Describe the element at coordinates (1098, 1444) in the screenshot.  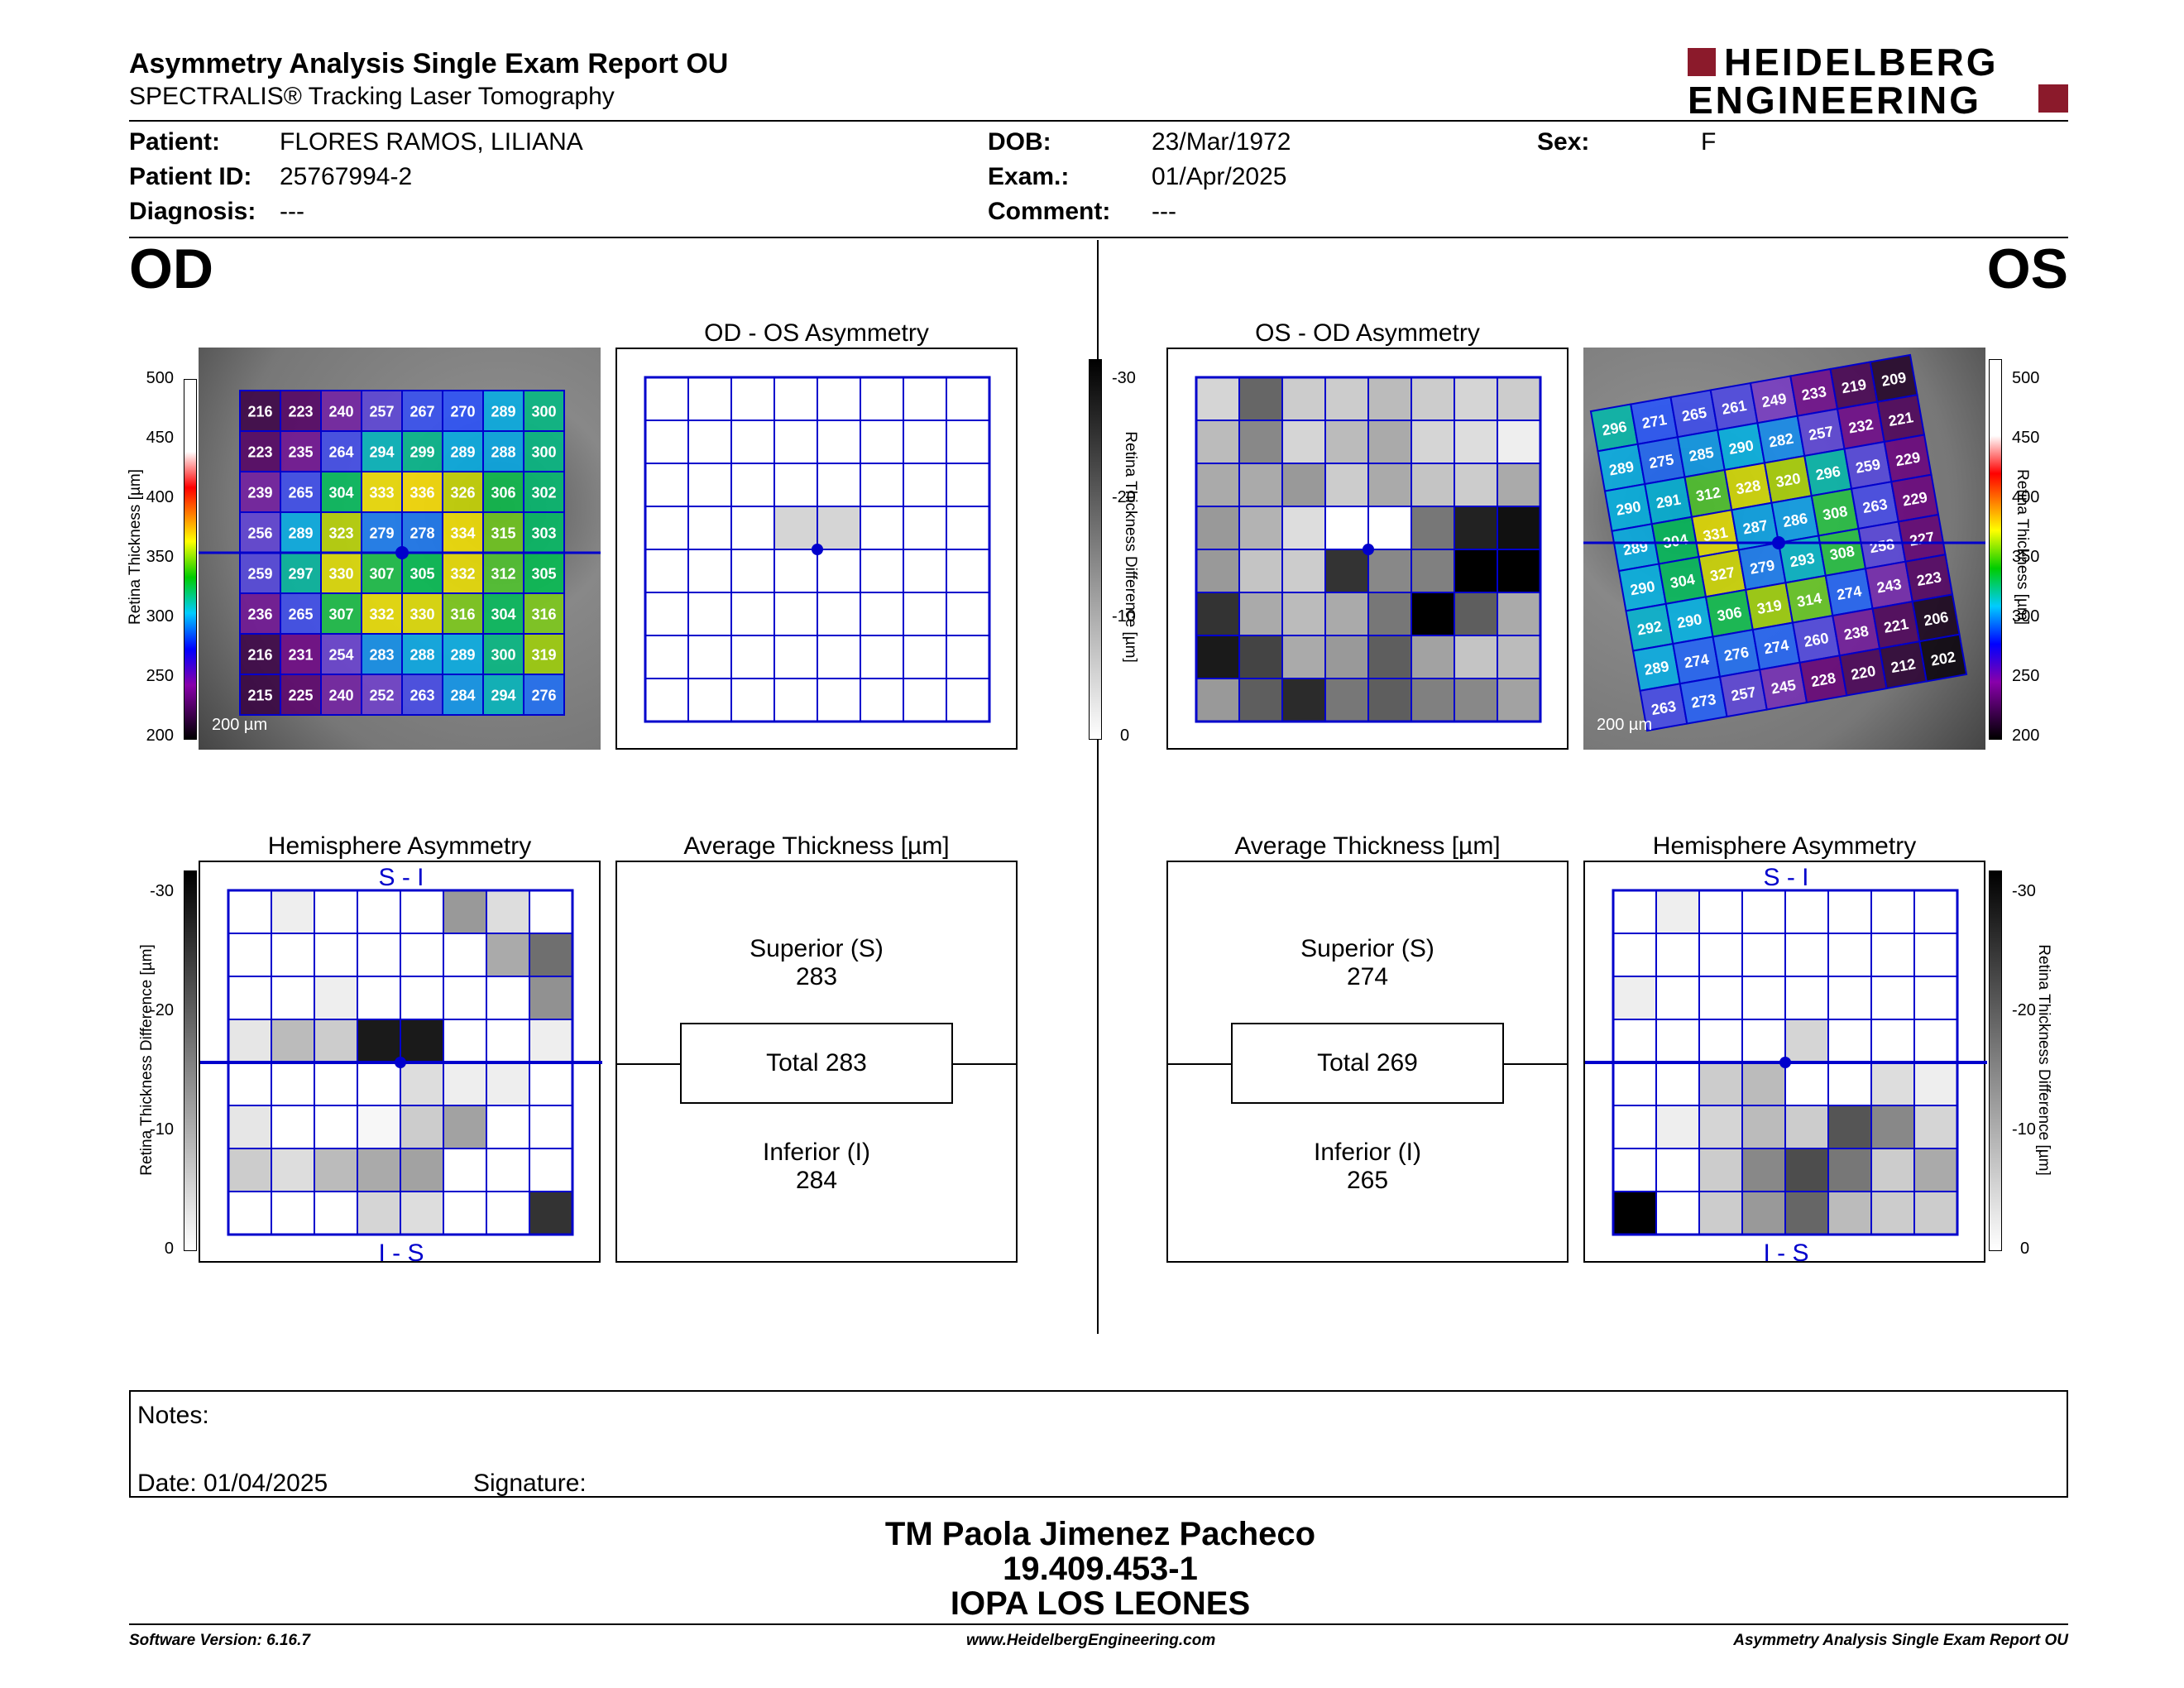
I see `notes-box: Notes: Date: 01/04/2025 Signature:` at that location.